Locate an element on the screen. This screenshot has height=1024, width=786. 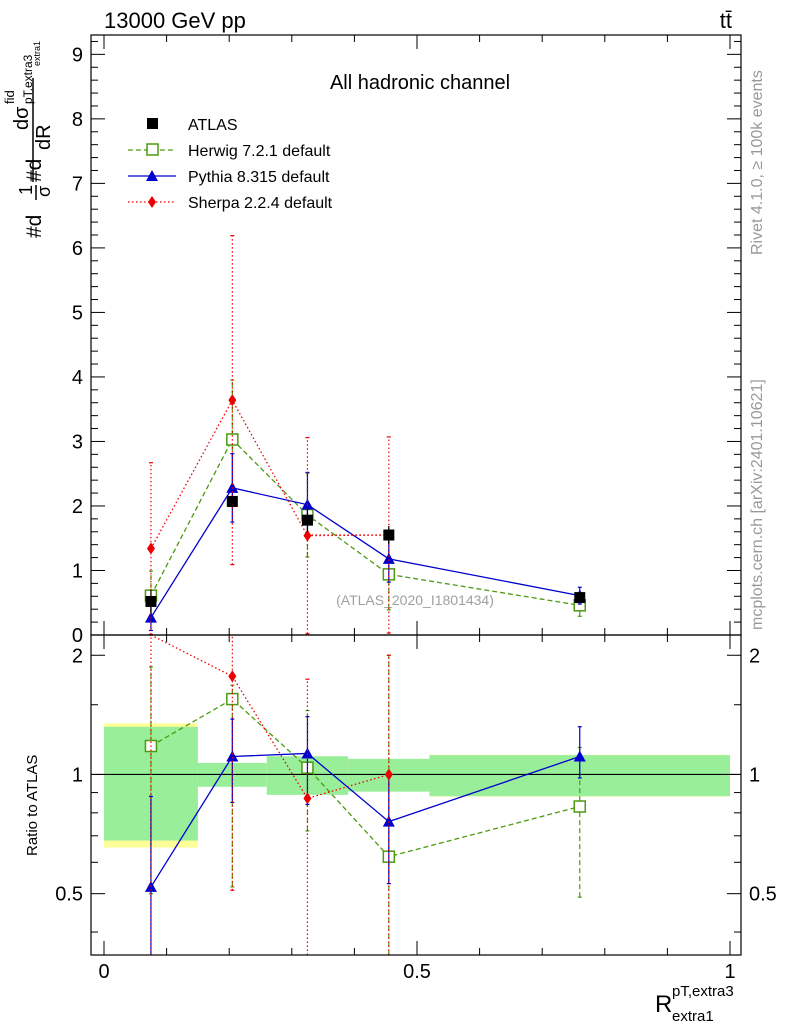
ratio-ytick-label: 2 is located at coordinates (77, 656).